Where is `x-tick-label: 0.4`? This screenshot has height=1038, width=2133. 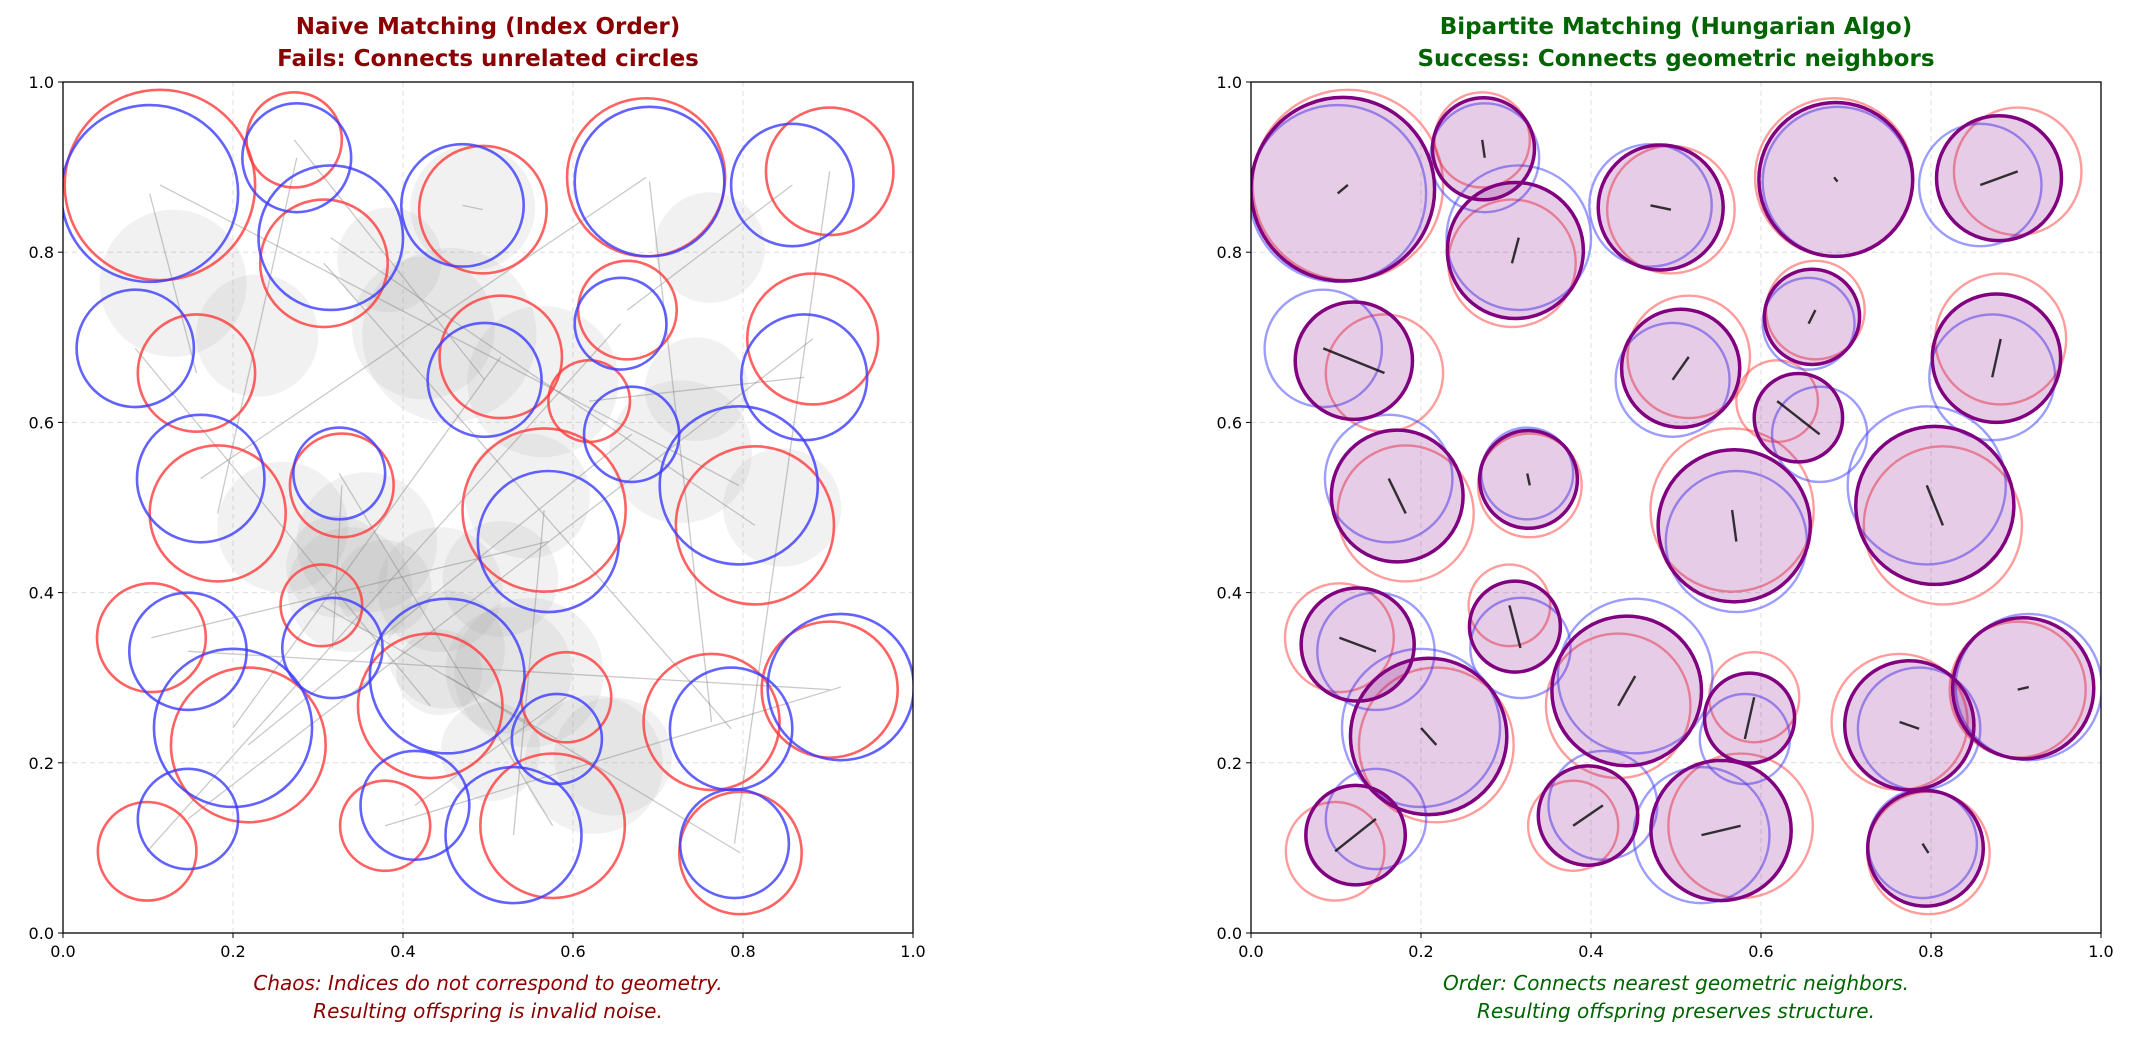 x-tick-label: 0.4 is located at coordinates (402, 951).